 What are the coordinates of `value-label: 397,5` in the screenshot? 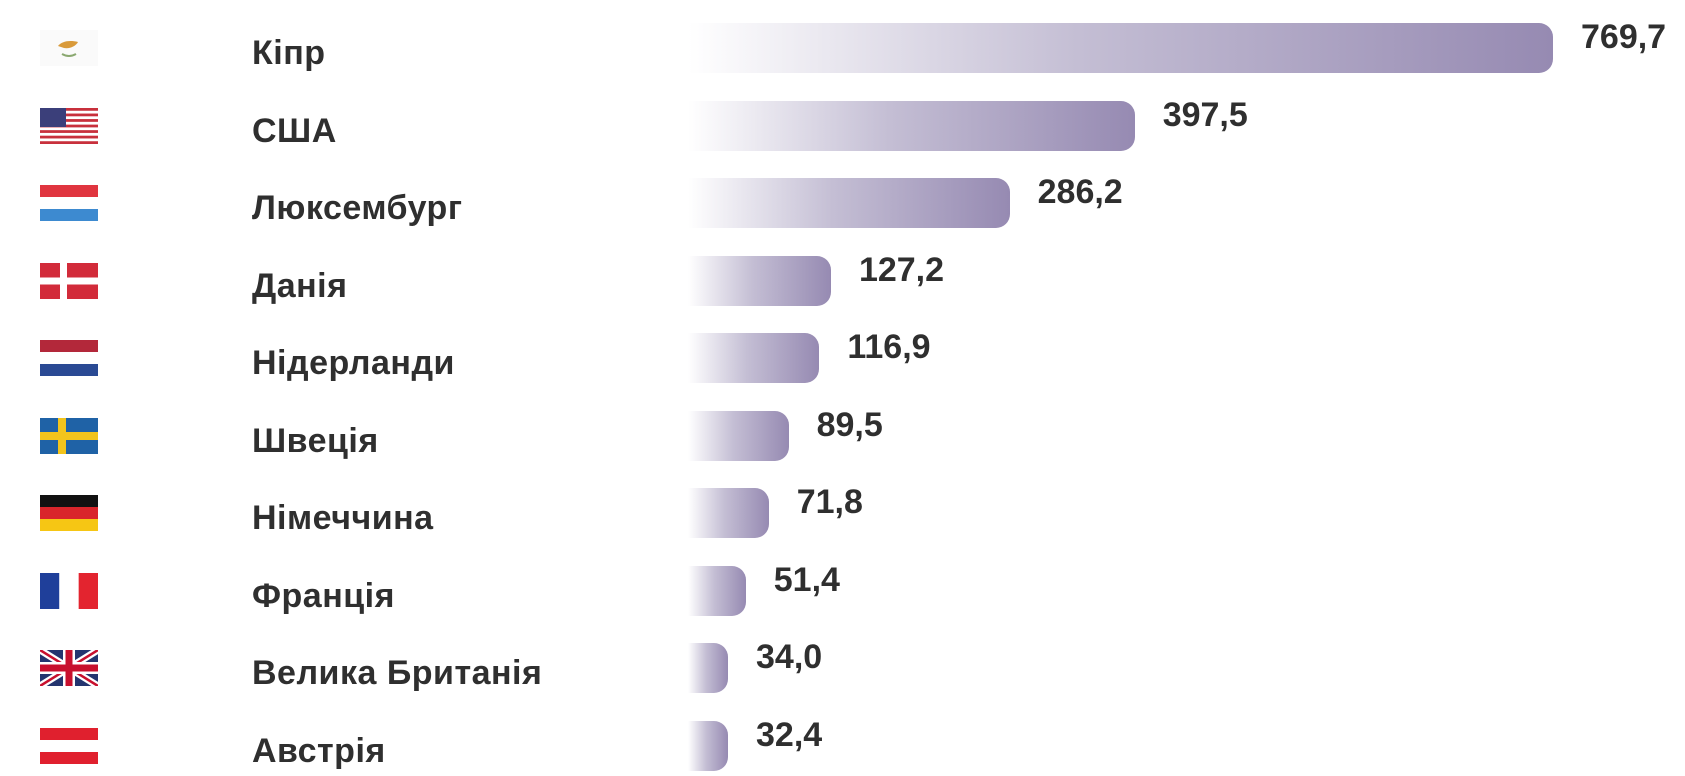 It's located at (1205, 114).